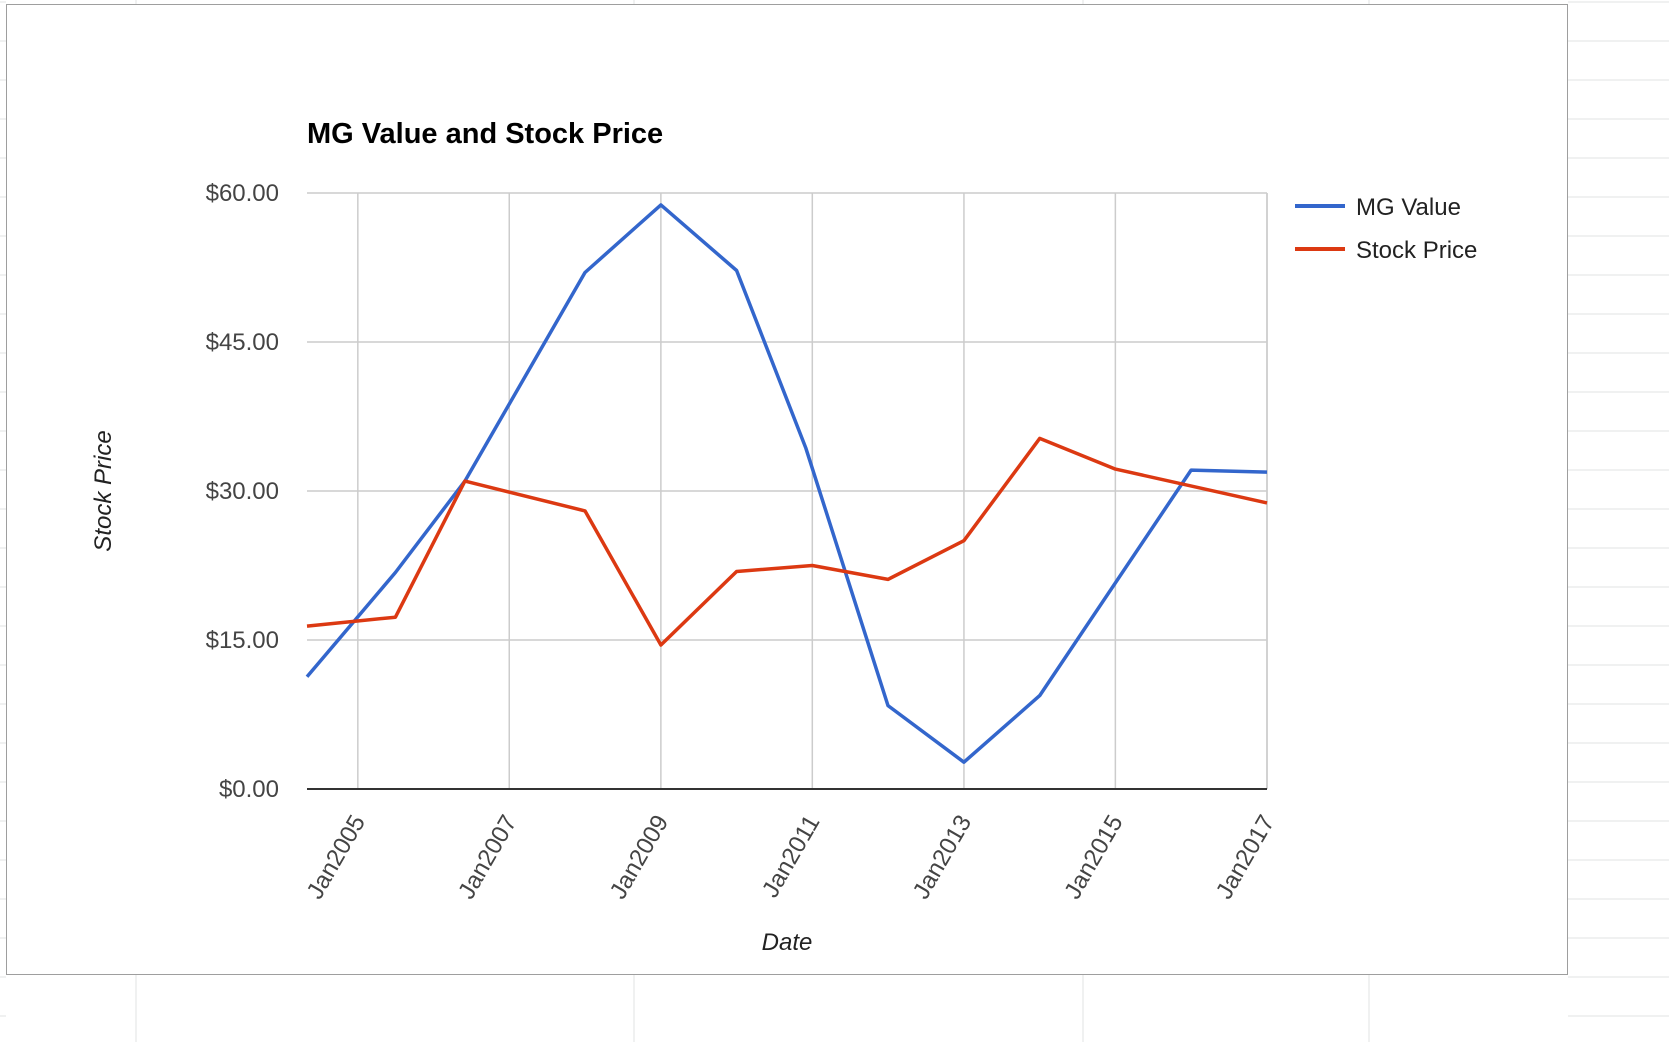  What do you see at coordinates (787, 541) in the screenshot?
I see `series-line-stock-price` at bounding box center [787, 541].